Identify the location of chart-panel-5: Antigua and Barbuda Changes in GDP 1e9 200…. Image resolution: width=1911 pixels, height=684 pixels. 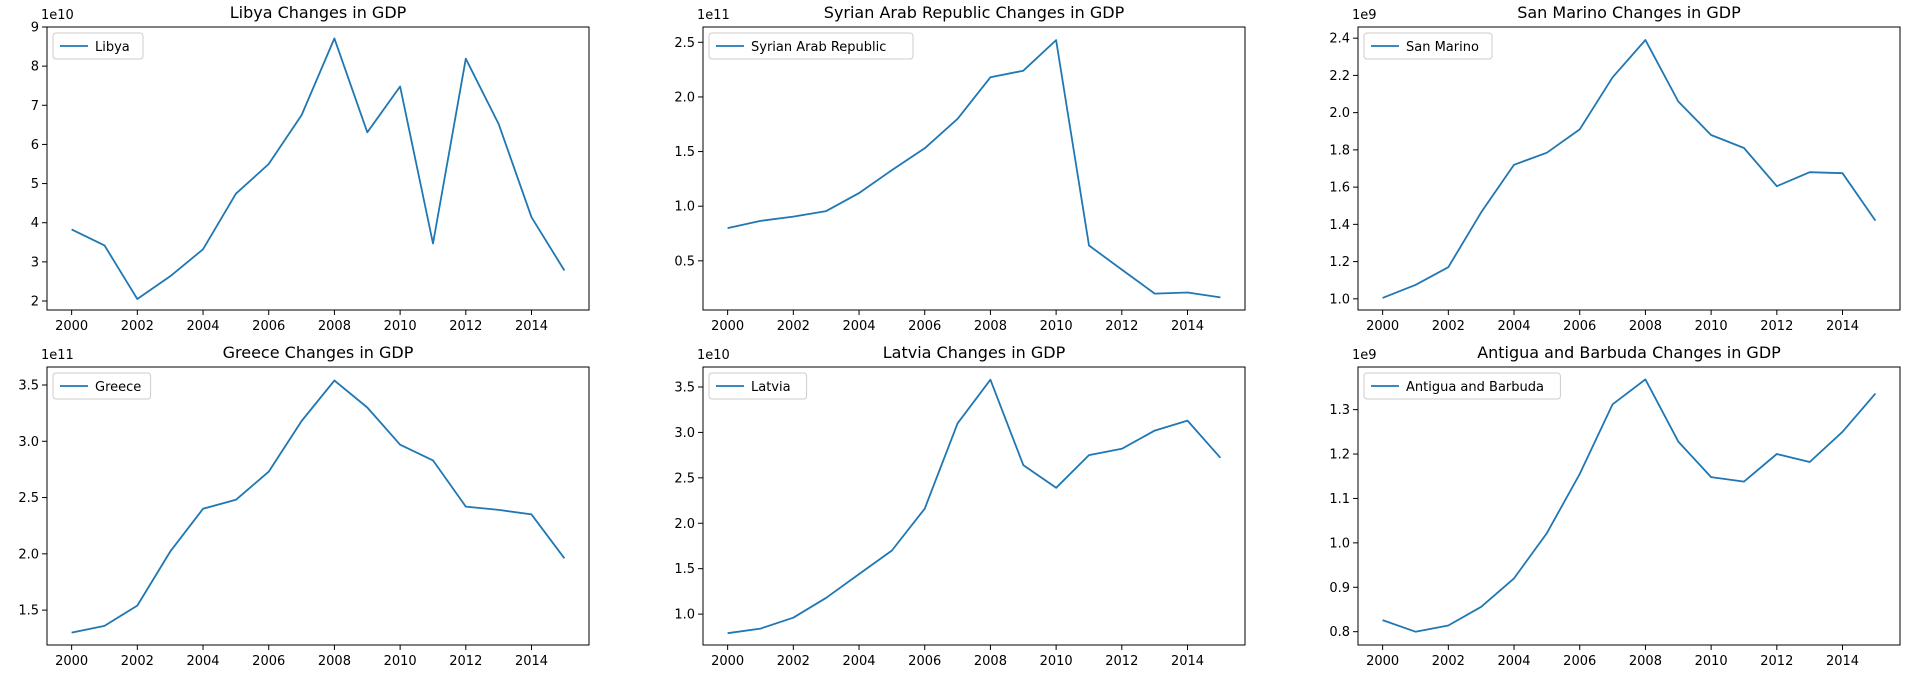
(1615, 506).